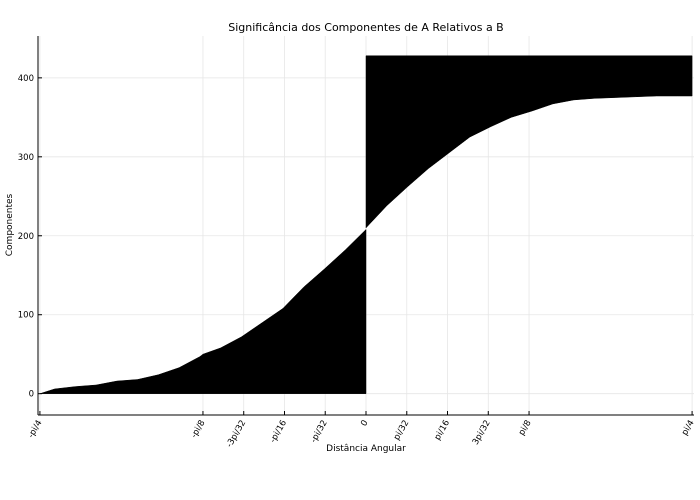 The width and height of the screenshot is (700, 500). What do you see at coordinates (35, 430) in the screenshot?
I see `x-tick-label-0: -pi/4` at bounding box center [35, 430].